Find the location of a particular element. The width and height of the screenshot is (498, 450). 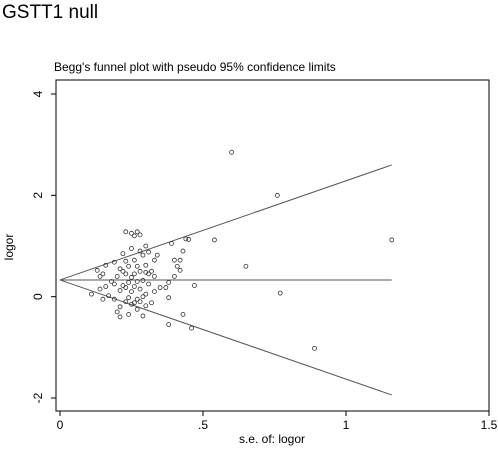

y-tick-label: -2 is located at coordinates (38, 397).